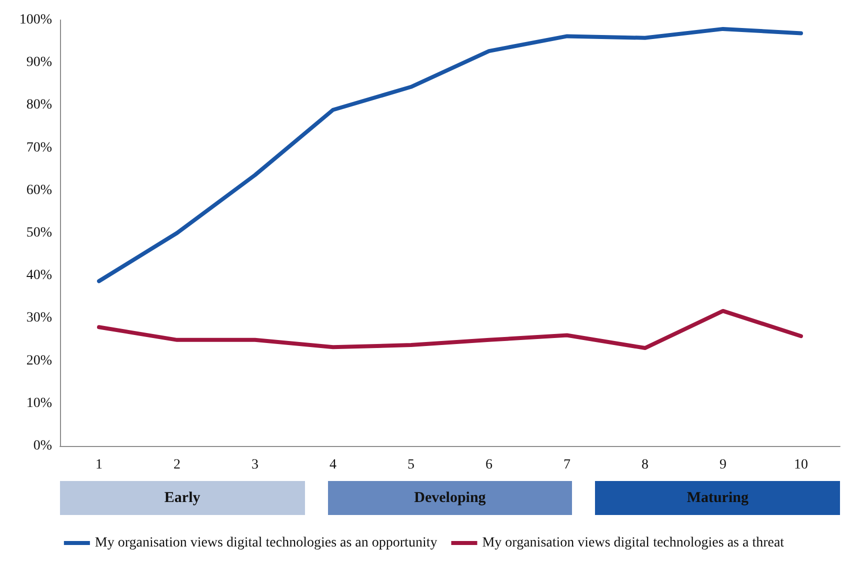  Describe the element at coordinates (567, 465) in the screenshot. I see `x-tick-label: 7` at that location.